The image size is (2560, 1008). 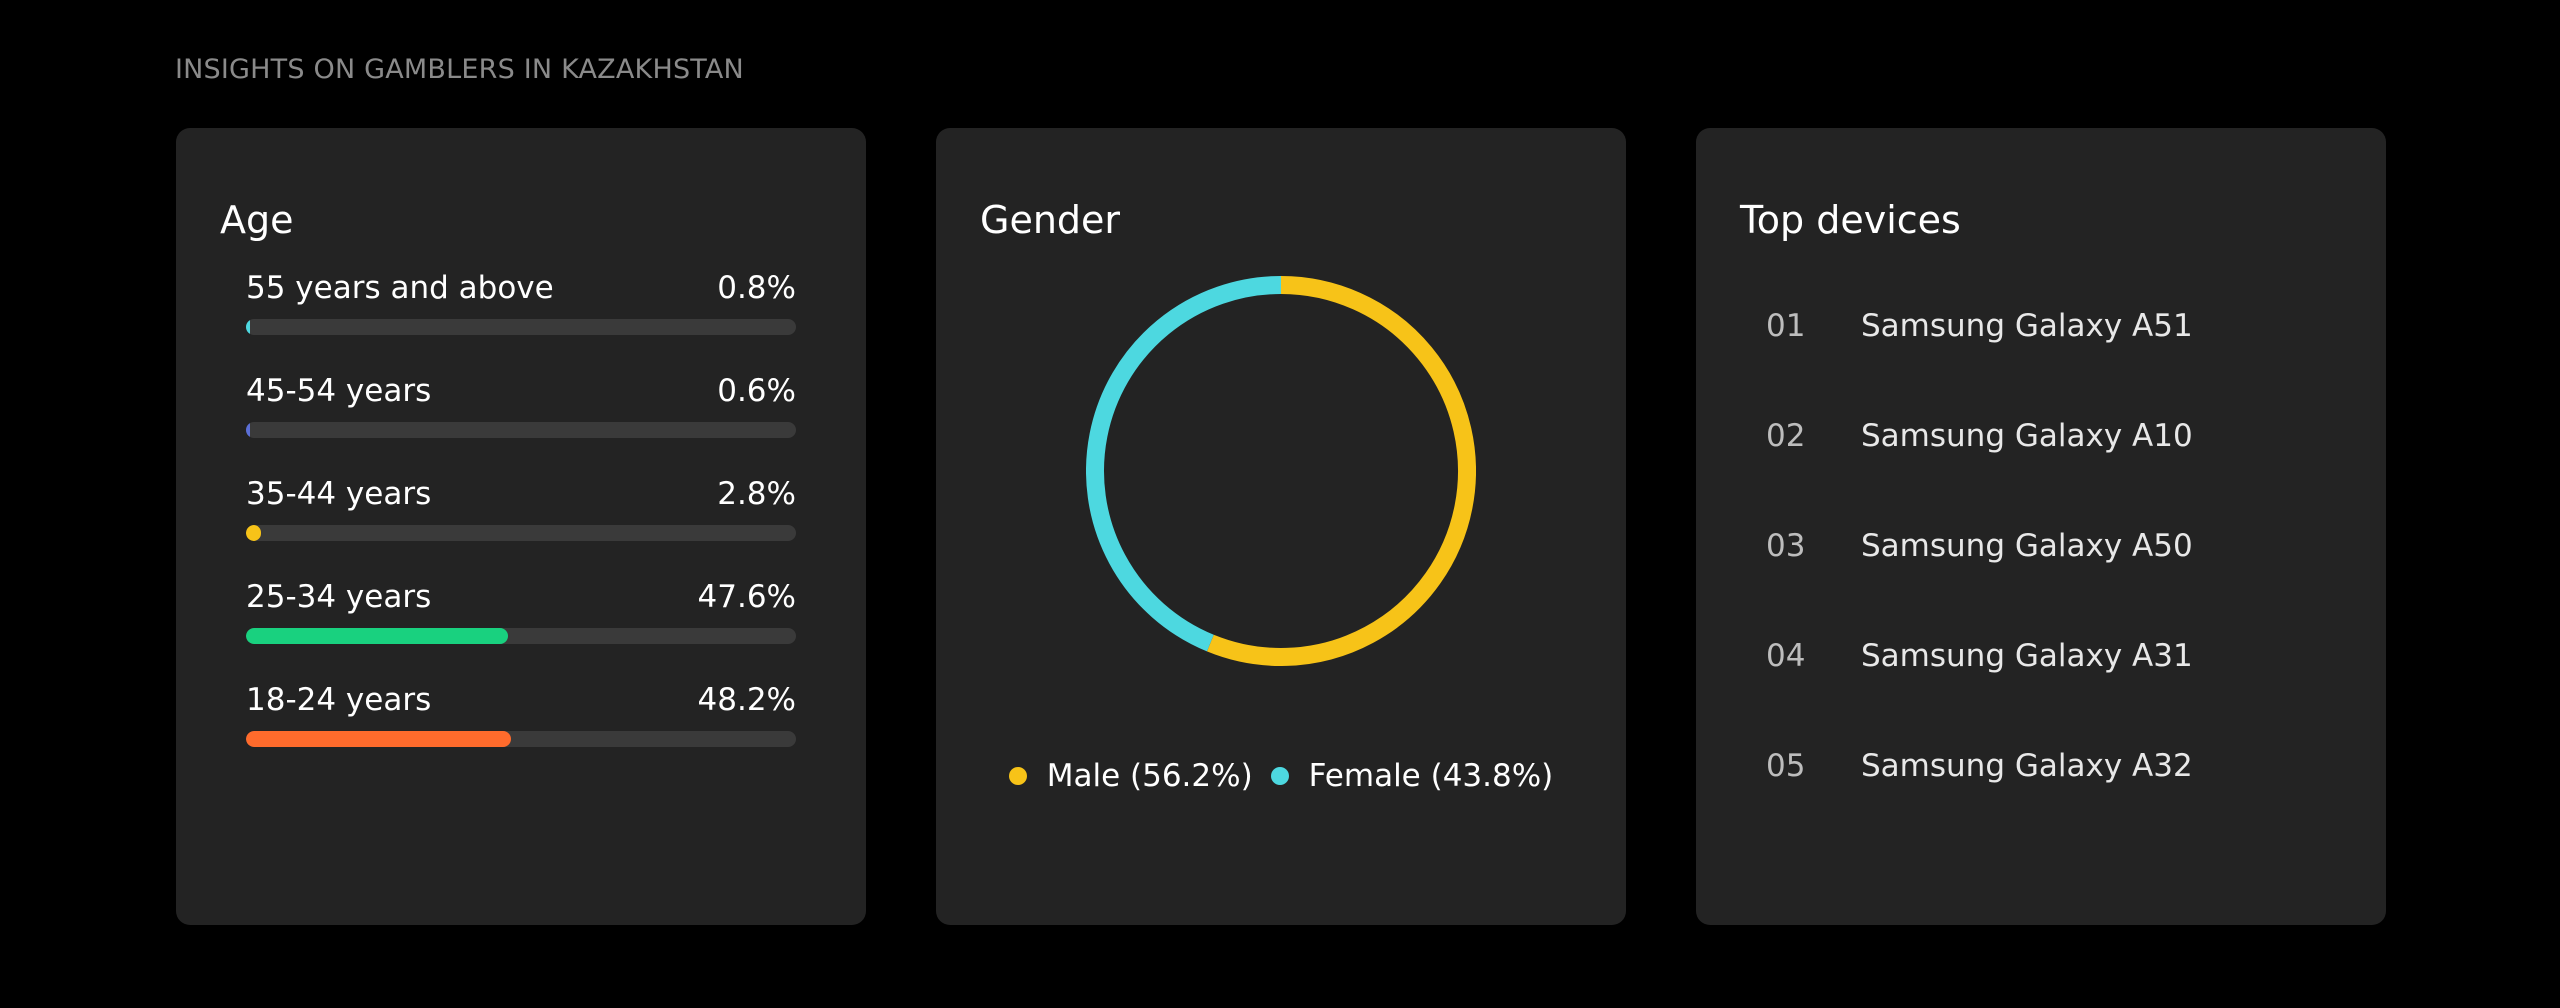 What do you see at coordinates (1786, 546) in the screenshot?
I see `device-rank: 03` at bounding box center [1786, 546].